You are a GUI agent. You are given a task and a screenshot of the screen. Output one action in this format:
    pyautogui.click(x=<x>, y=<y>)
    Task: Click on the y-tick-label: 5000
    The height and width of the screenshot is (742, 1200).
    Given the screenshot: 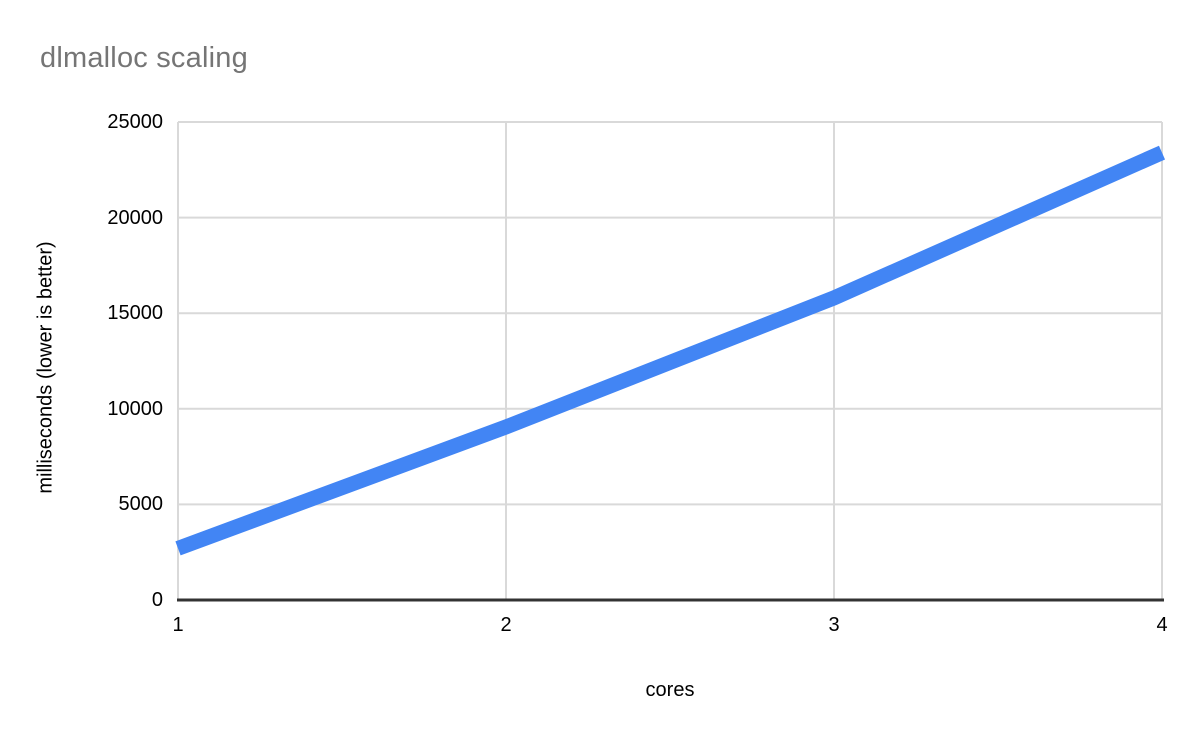 What is the action you would take?
    pyautogui.click(x=141, y=504)
    